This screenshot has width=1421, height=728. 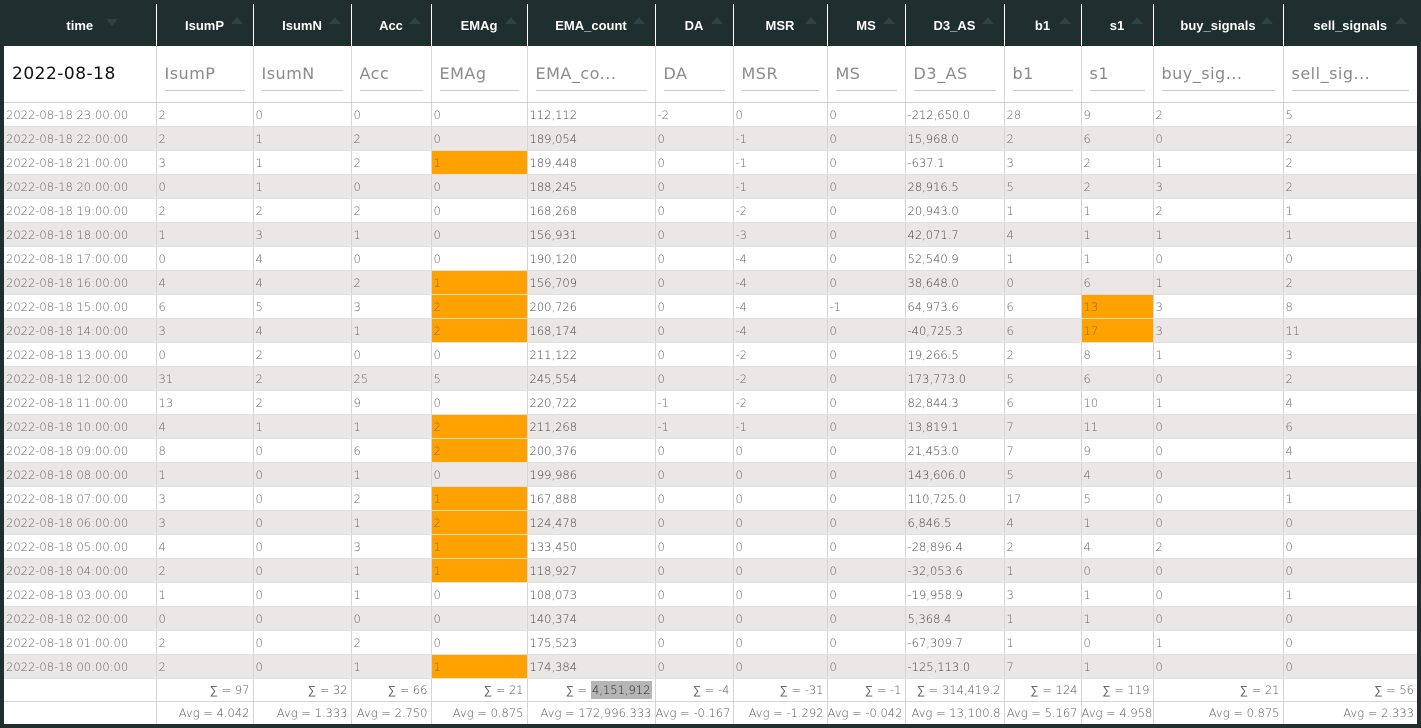 What do you see at coordinates (954, 234) in the screenshot?
I see `cell-d3-as: 42,071.7` at bounding box center [954, 234].